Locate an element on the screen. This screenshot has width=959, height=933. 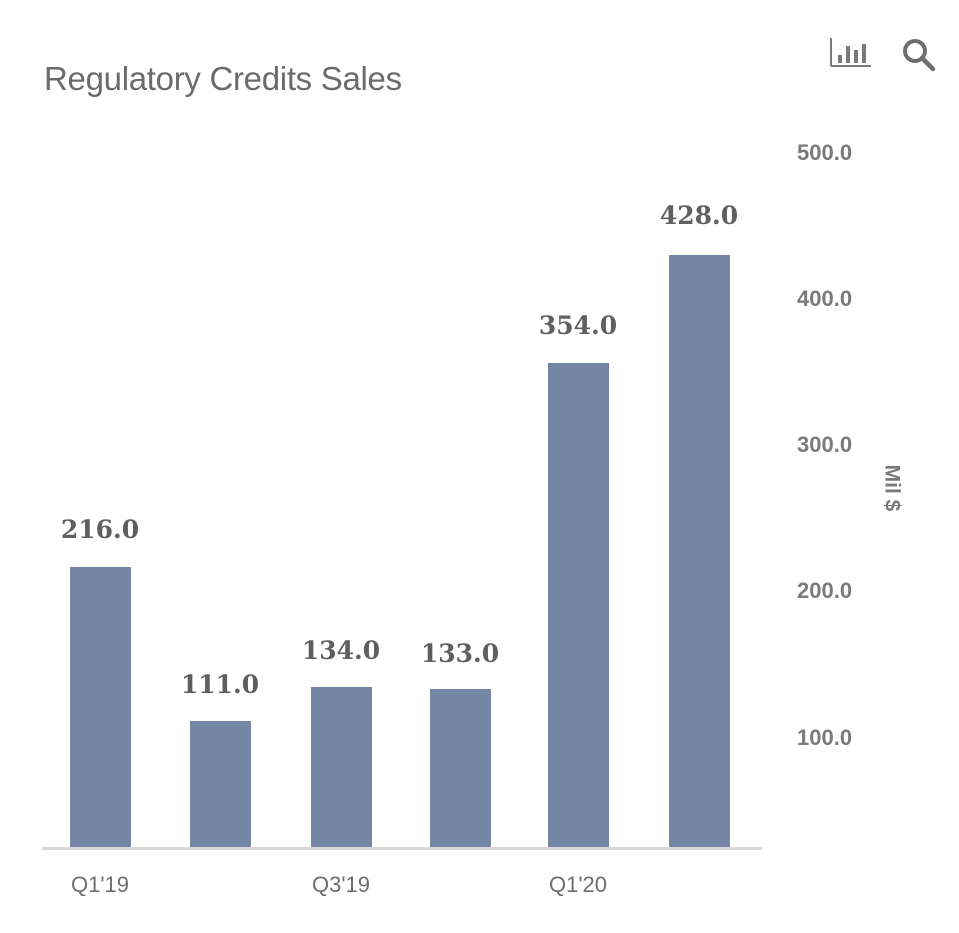
y-tick-label: 200.0 is located at coordinates (825, 590).